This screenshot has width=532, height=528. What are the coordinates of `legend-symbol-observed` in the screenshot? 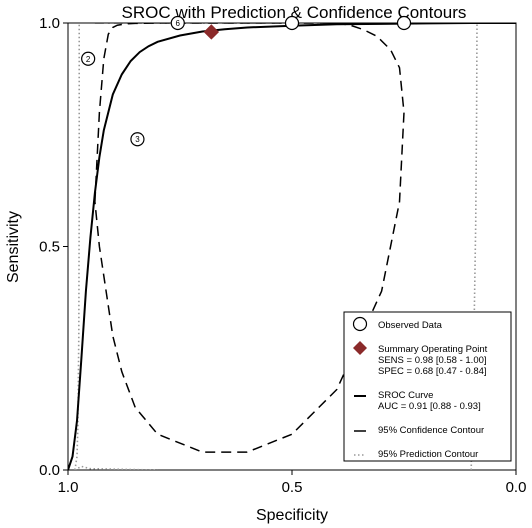 It's located at (360, 324).